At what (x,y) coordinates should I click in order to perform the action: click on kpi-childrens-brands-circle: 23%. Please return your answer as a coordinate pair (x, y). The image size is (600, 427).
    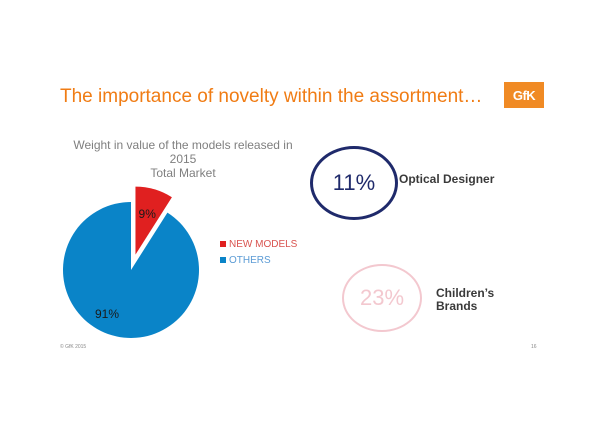
    Looking at the image, I should click on (382, 298).